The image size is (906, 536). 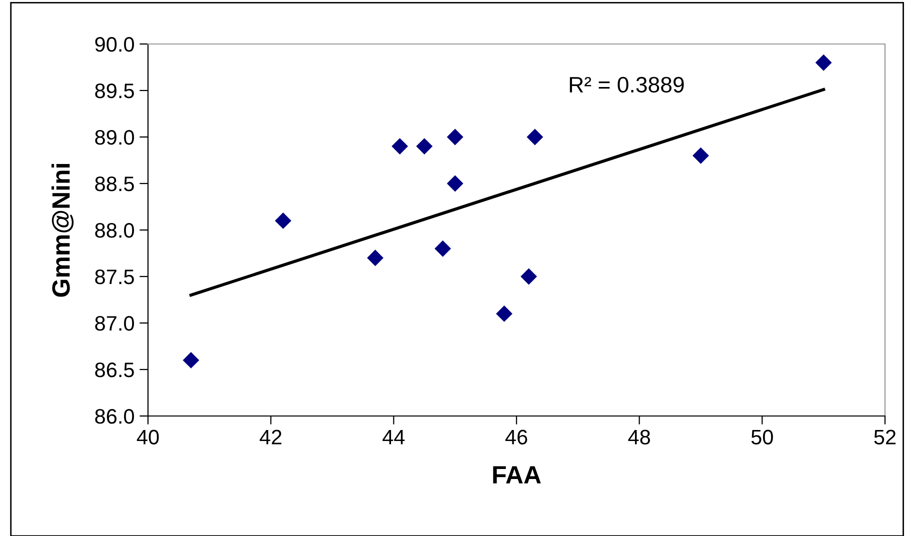 I want to click on y-tick-label: 90.0, so click(x=114, y=44).